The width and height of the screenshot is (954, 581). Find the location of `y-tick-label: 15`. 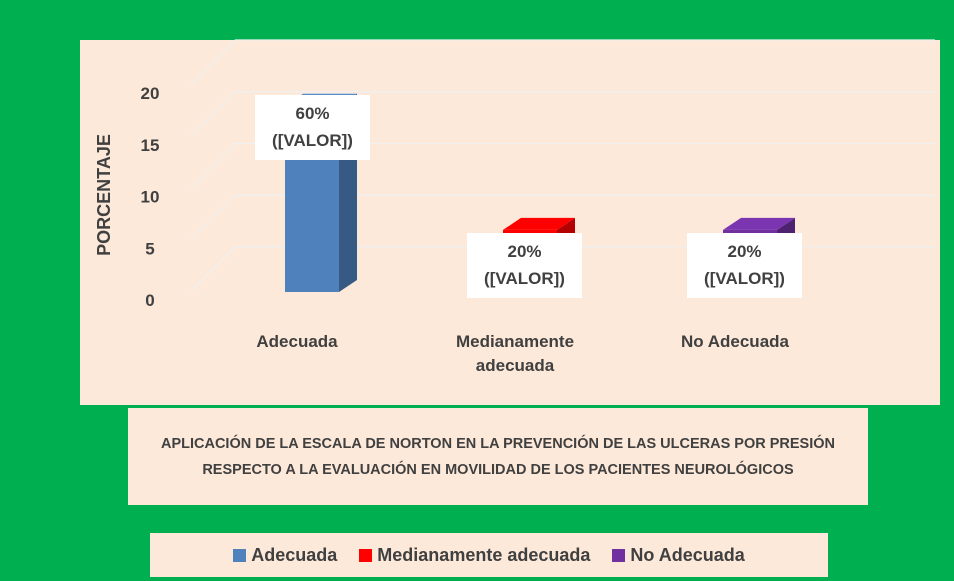

y-tick-label: 15 is located at coordinates (150, 145).